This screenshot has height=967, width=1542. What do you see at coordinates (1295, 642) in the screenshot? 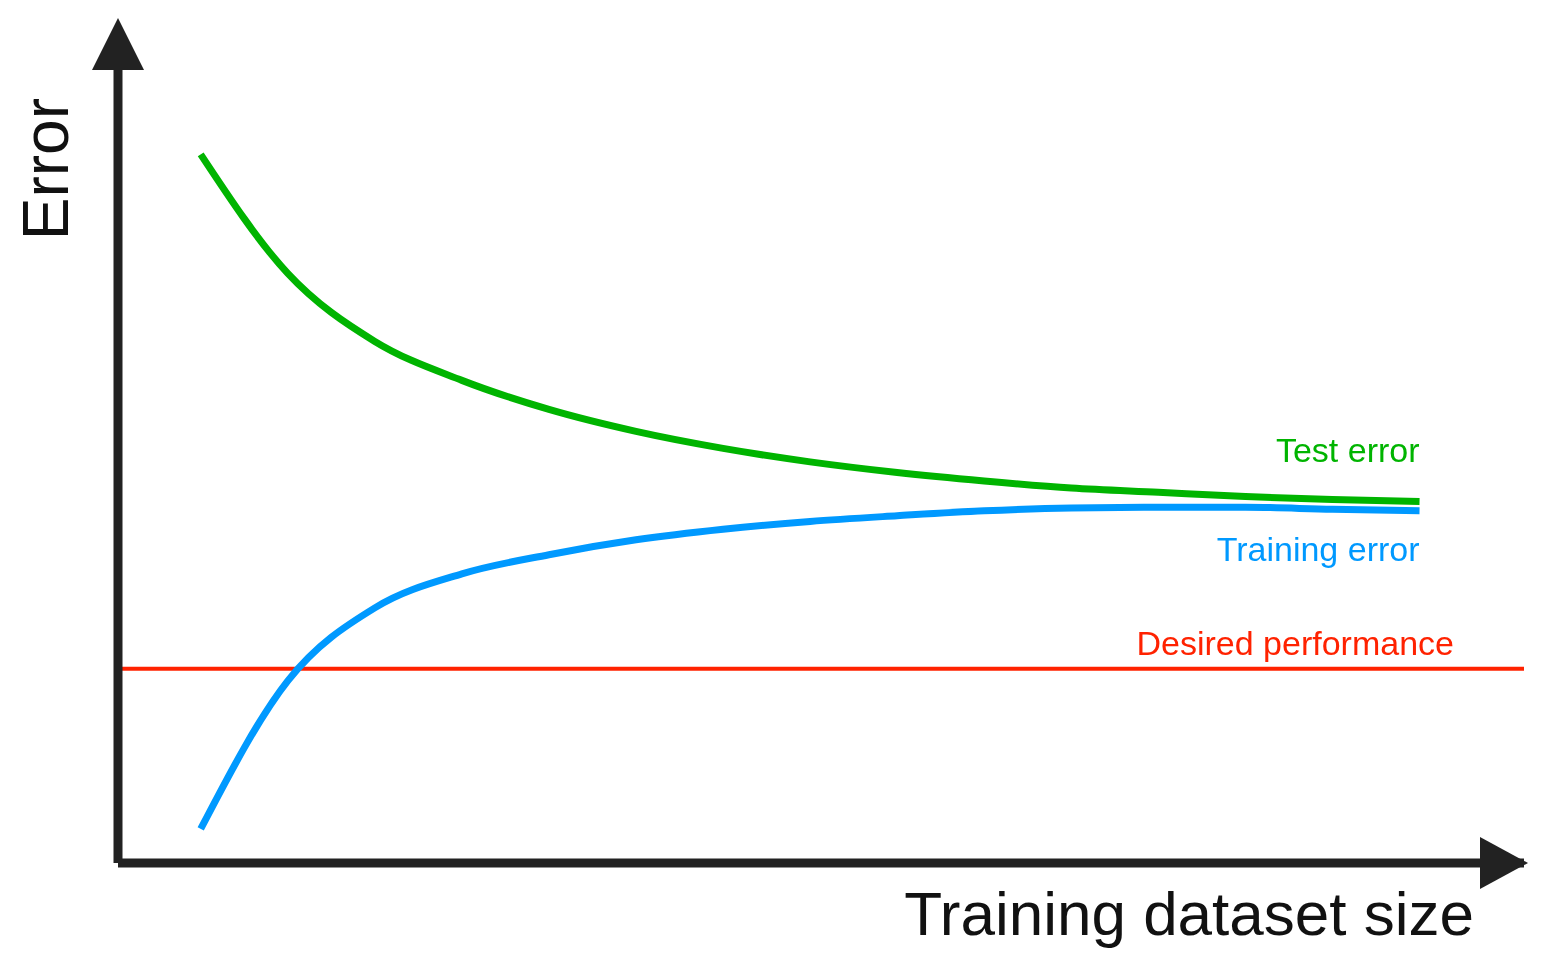
I see `ref-line-label: Desired performance` at bounding box center [1295, 642].